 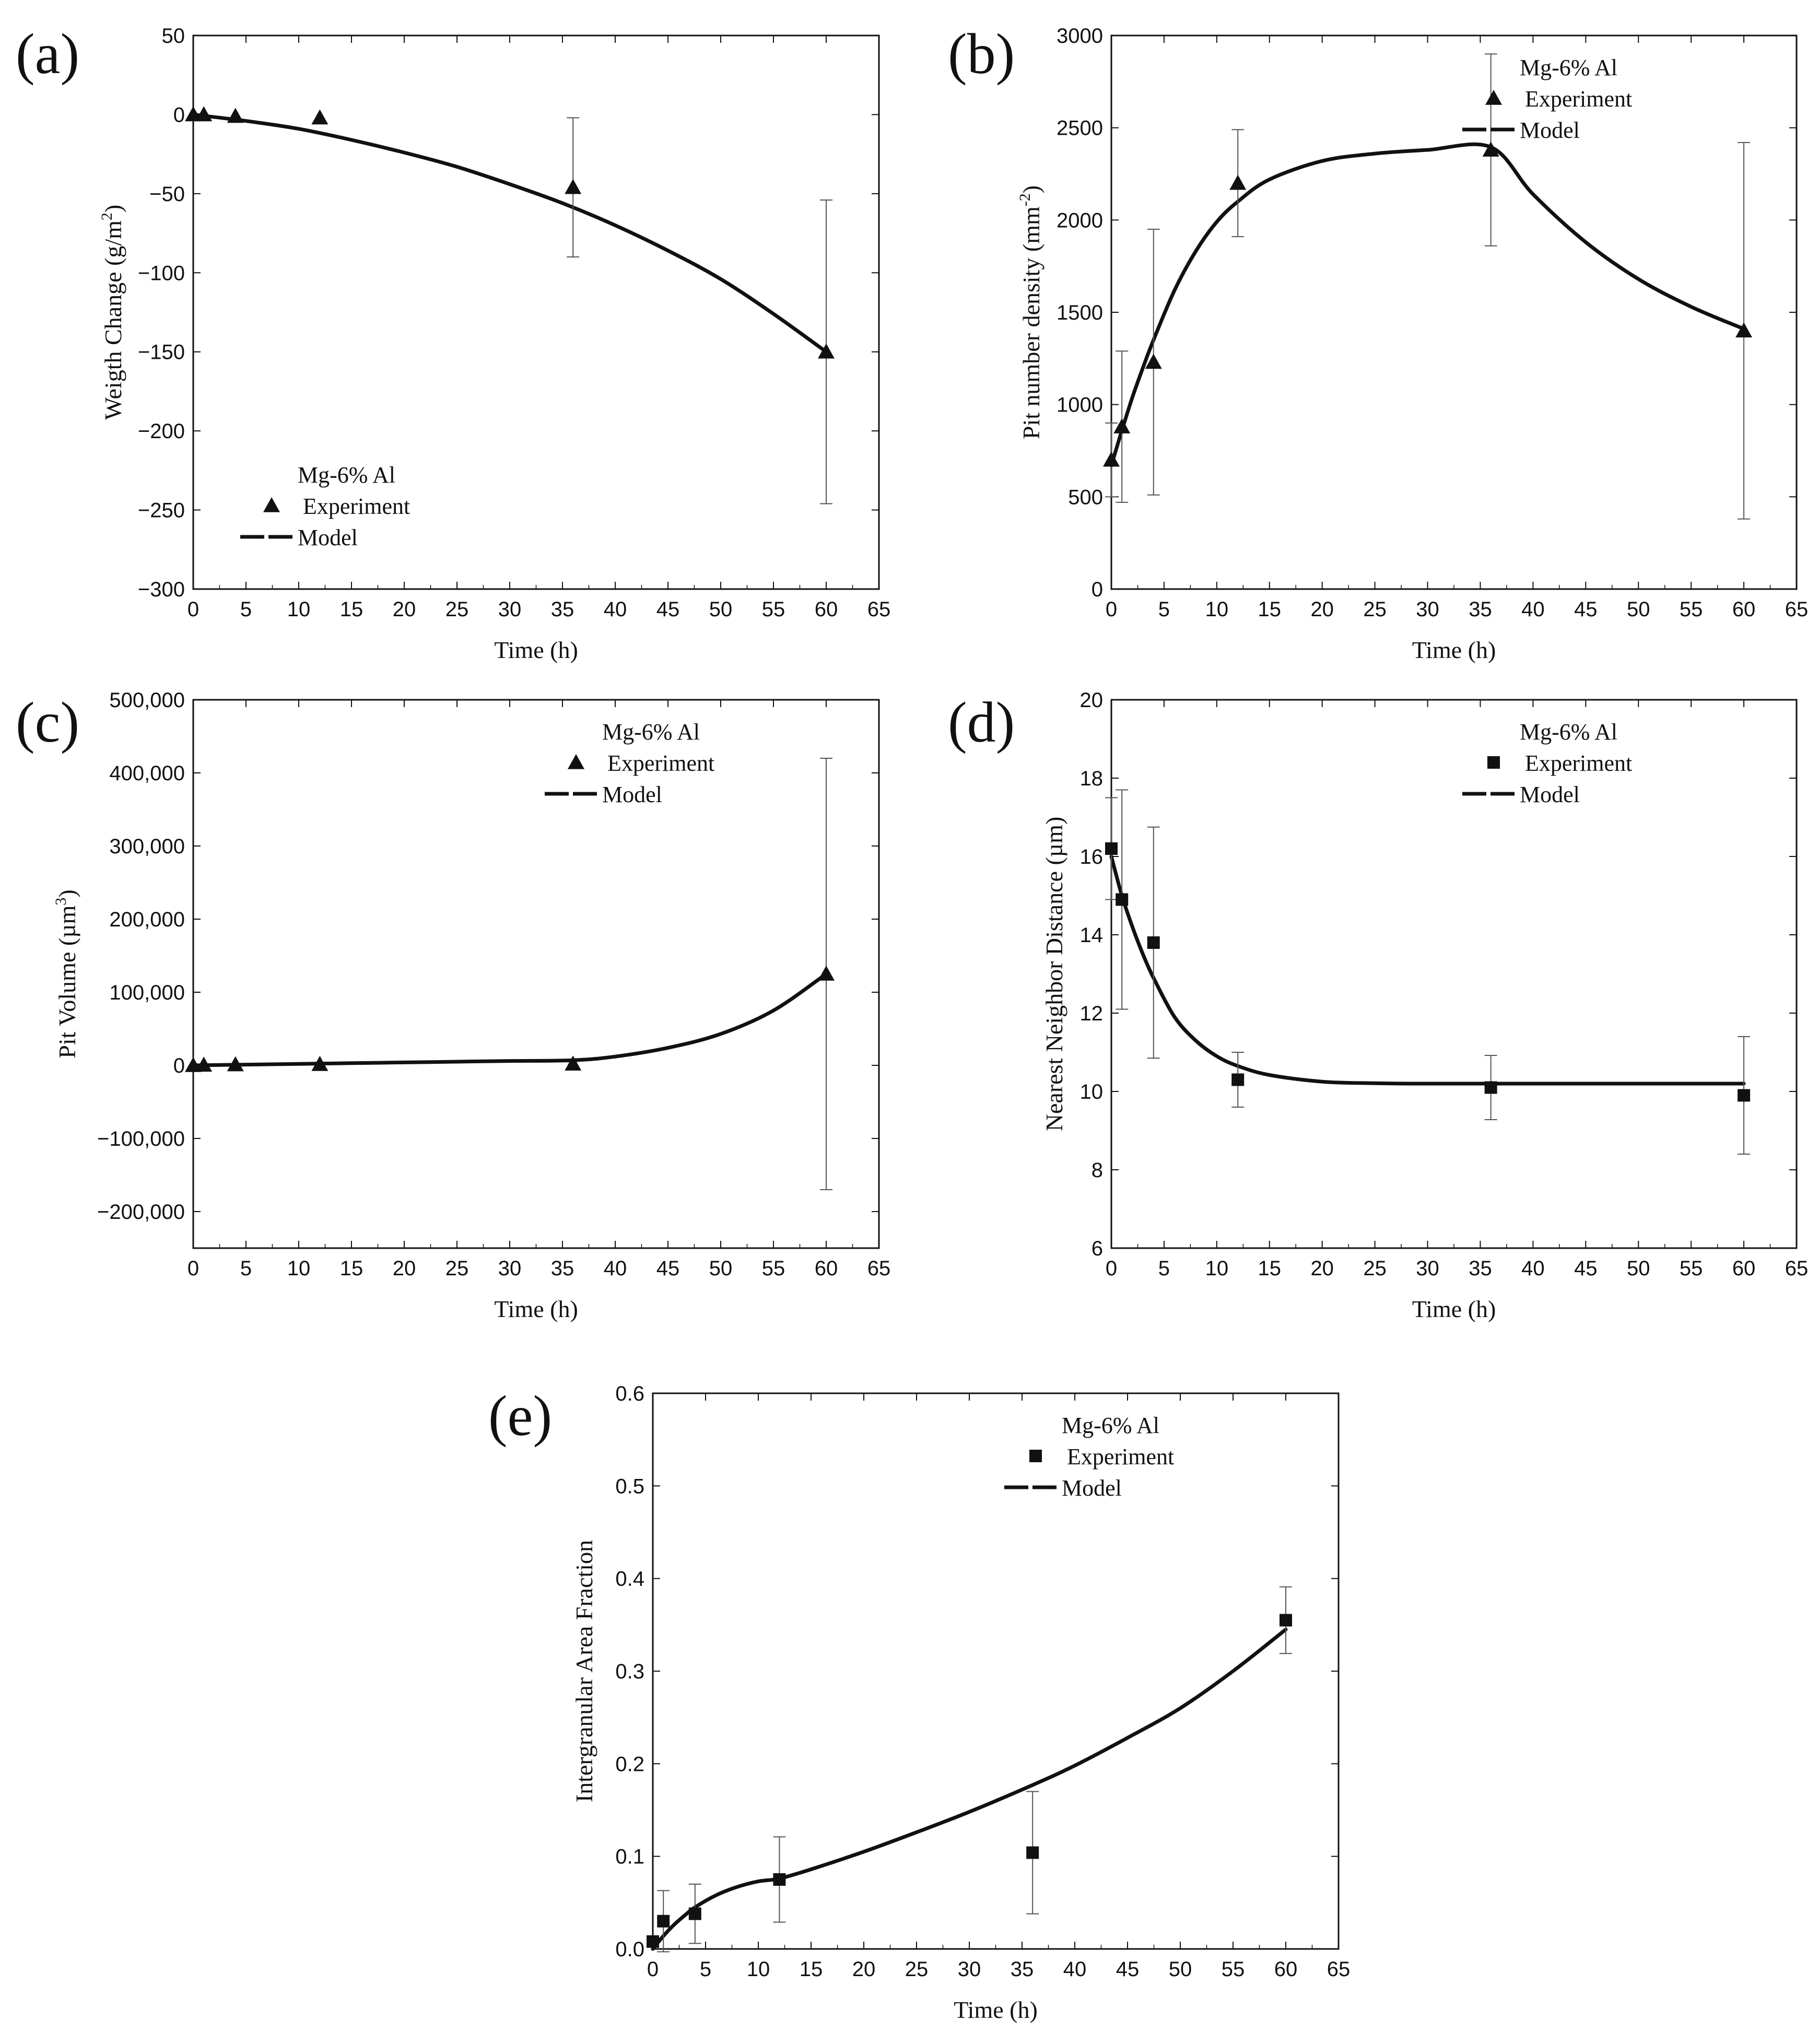 I want to click on y-tick-label: −250, so click(x=161, y=510).